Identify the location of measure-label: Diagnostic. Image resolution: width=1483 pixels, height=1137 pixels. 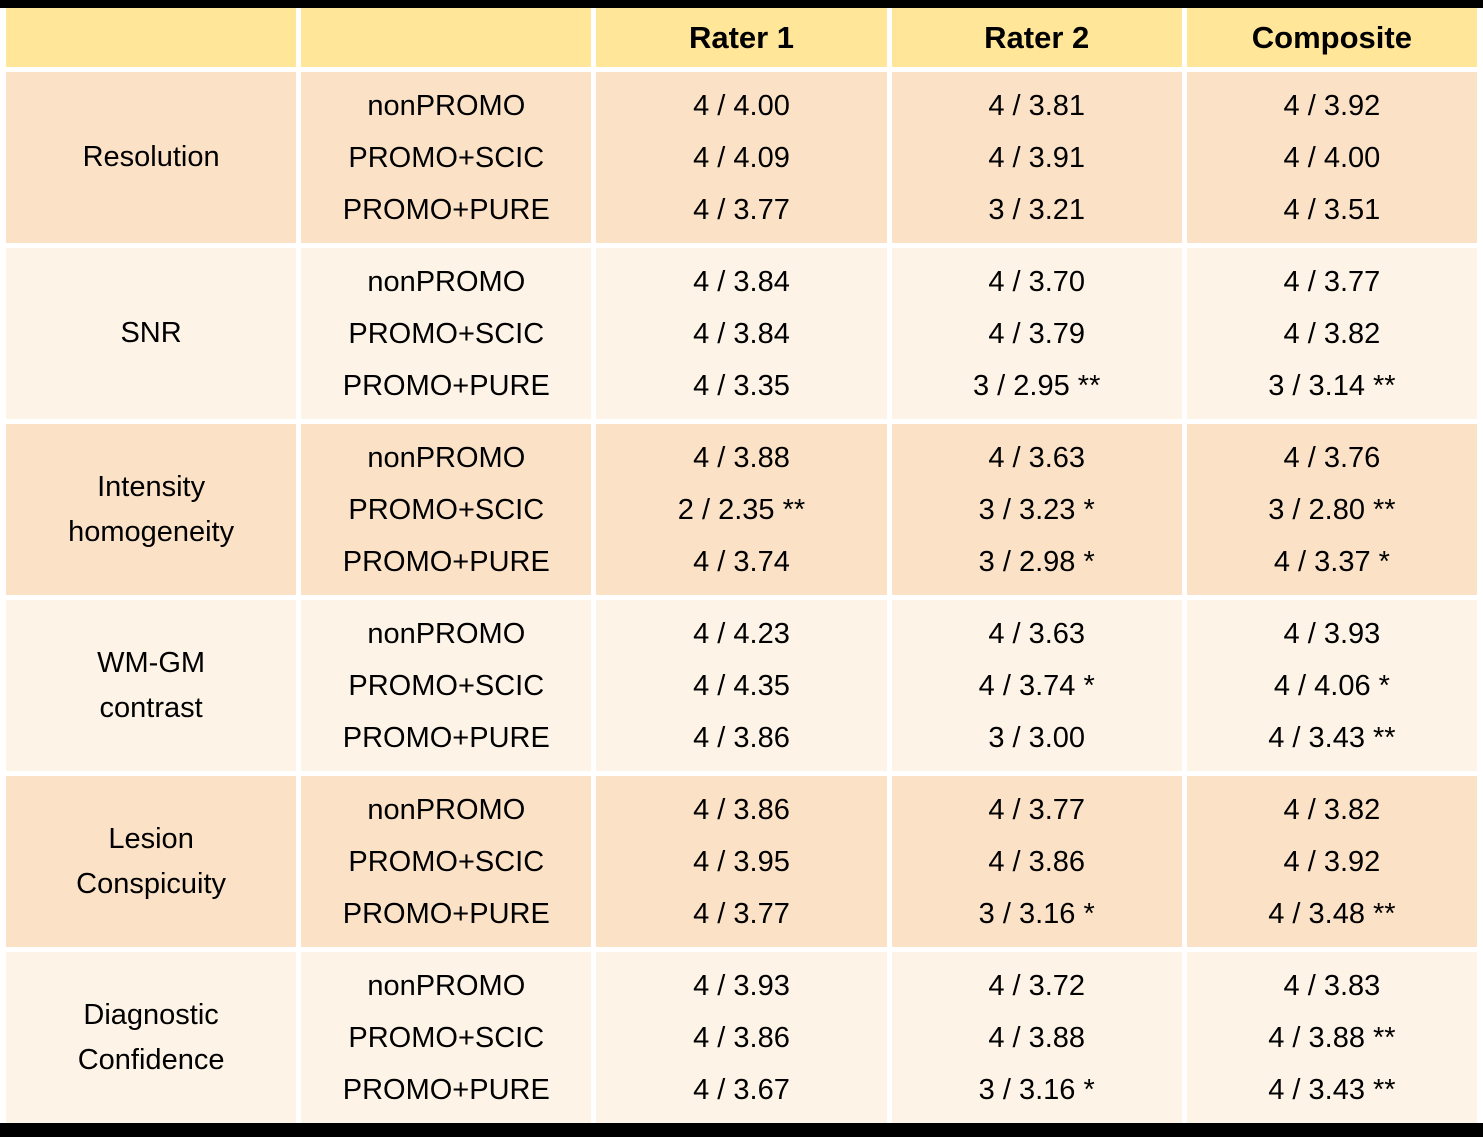
(151, 1014).